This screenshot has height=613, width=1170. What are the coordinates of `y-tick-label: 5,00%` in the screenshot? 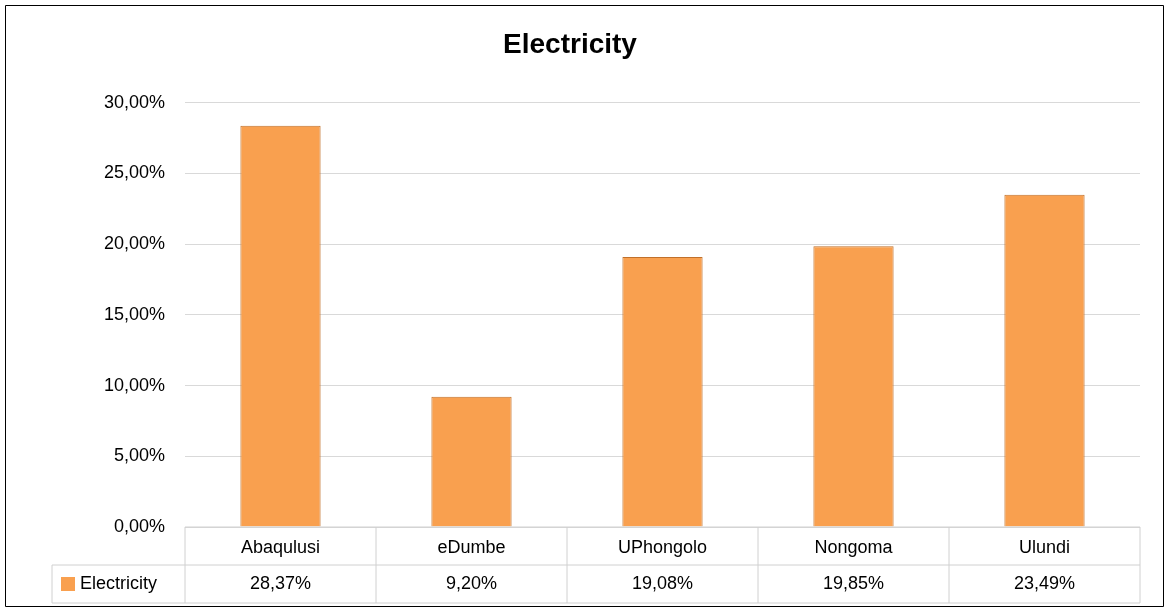 It's located at (139, 455).